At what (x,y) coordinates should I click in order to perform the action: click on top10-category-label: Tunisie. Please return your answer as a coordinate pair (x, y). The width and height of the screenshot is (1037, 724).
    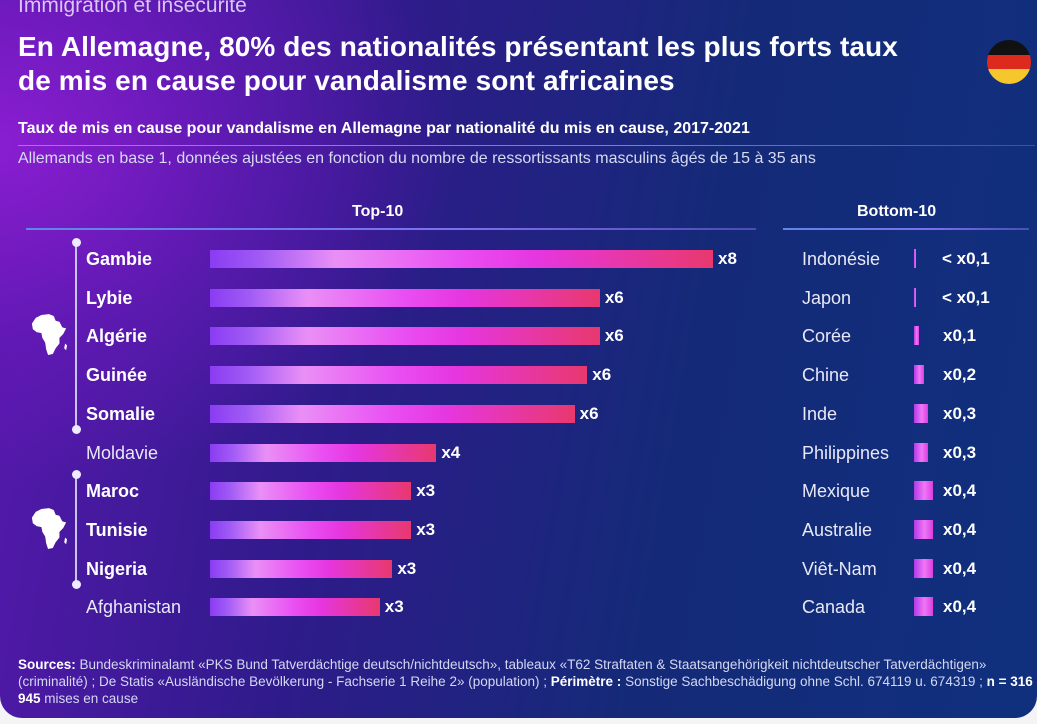
    Looking at the image, I should click on (117, 529).